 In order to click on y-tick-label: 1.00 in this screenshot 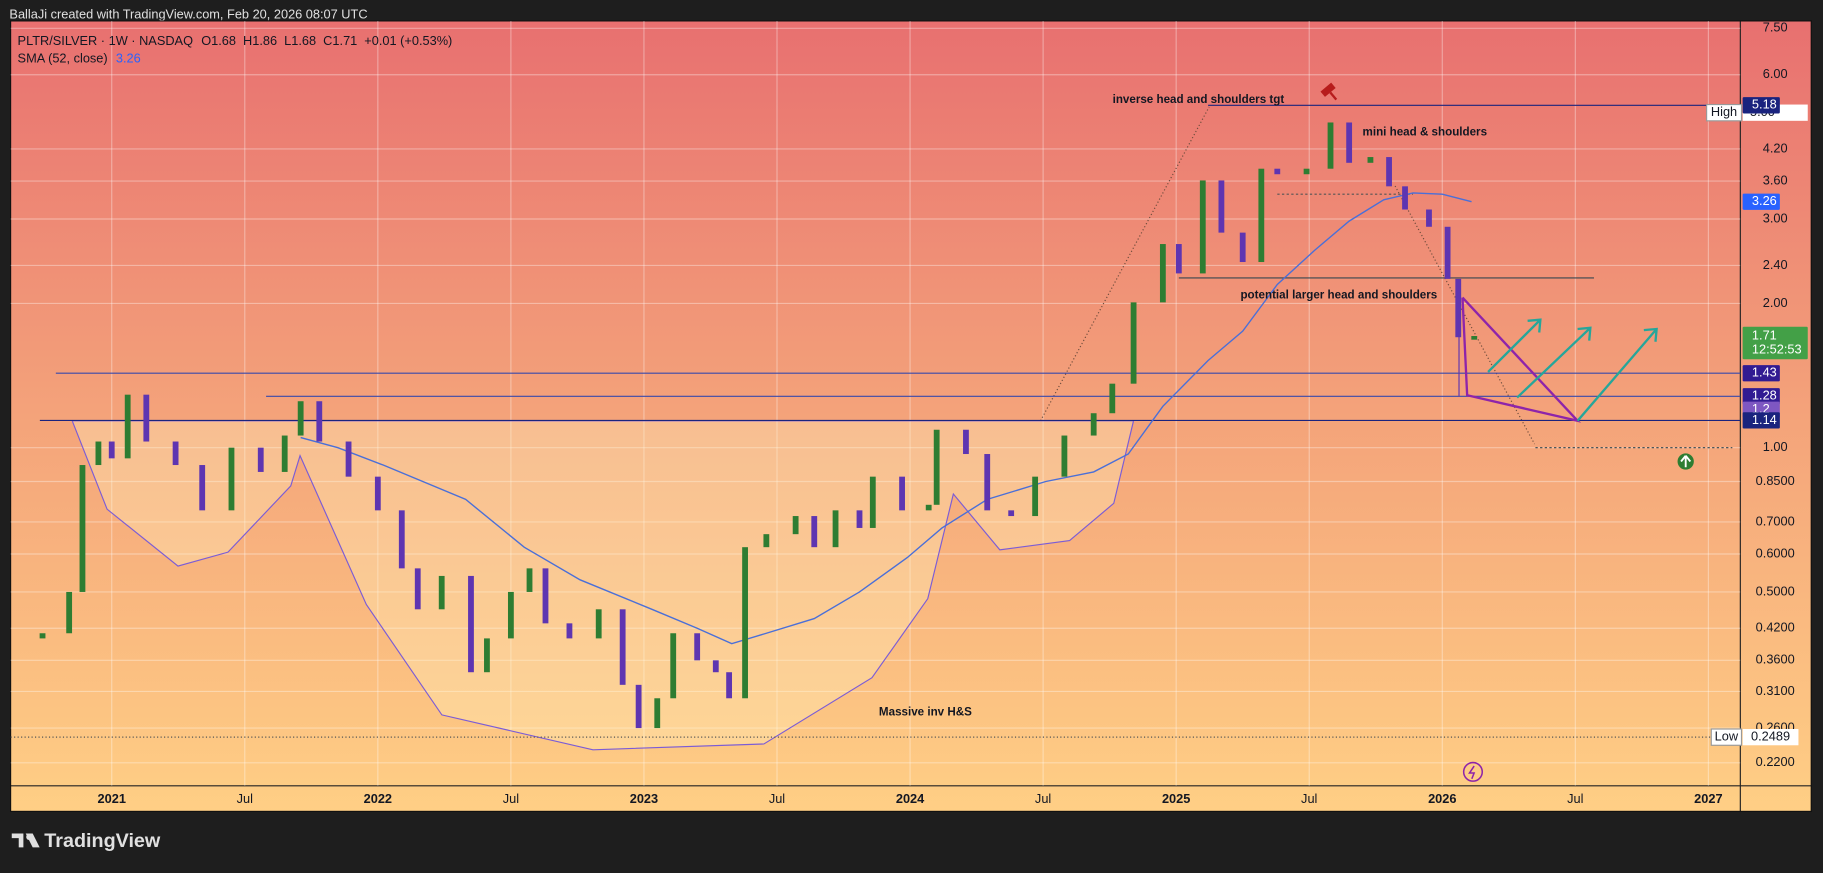, I will do `click(1775, 446)`.